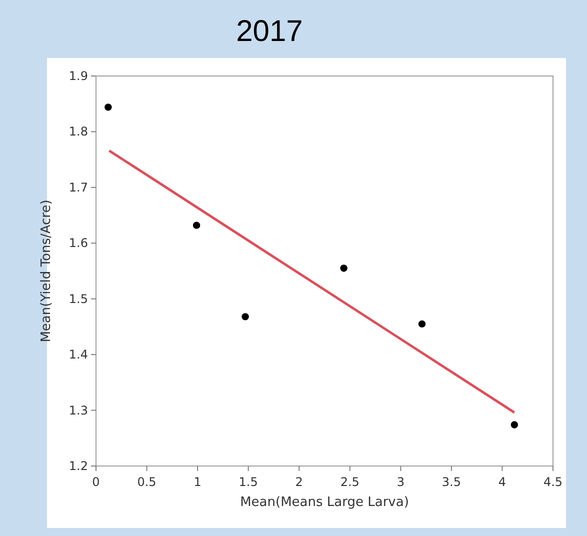  Describe the element at coordinates (78, 243) in the screenshot. I see `y-tick-label: 1.6` at that location.